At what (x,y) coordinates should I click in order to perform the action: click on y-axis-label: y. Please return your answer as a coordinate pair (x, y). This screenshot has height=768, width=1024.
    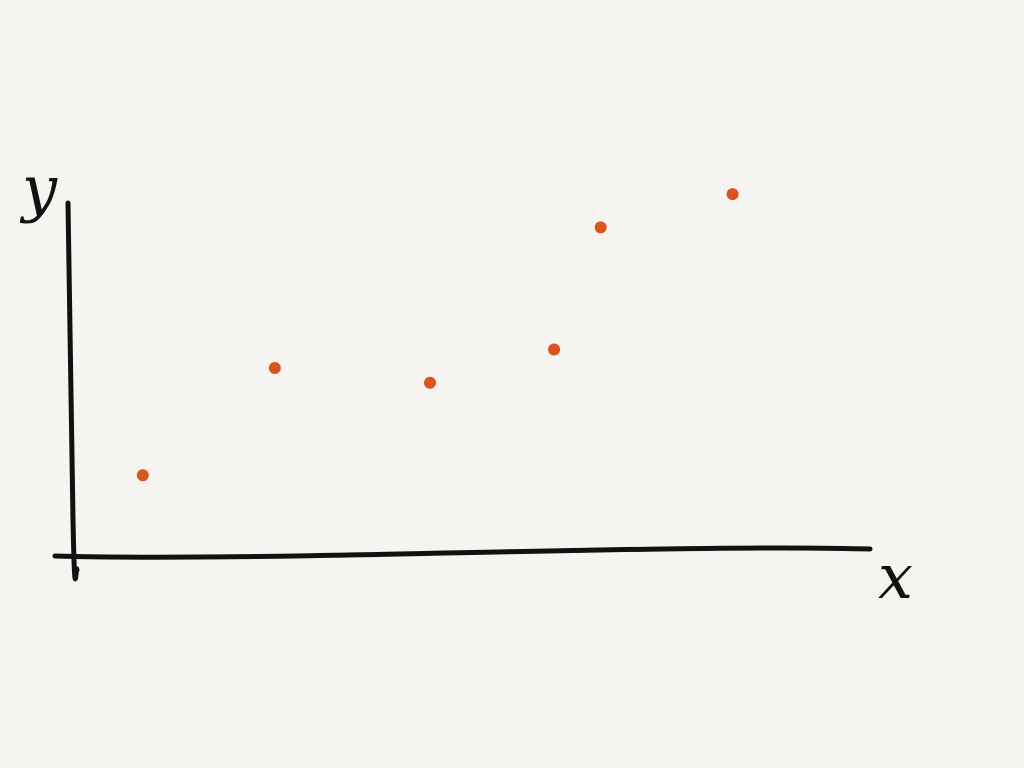
    Looking at the image, I should click on (38, 188).